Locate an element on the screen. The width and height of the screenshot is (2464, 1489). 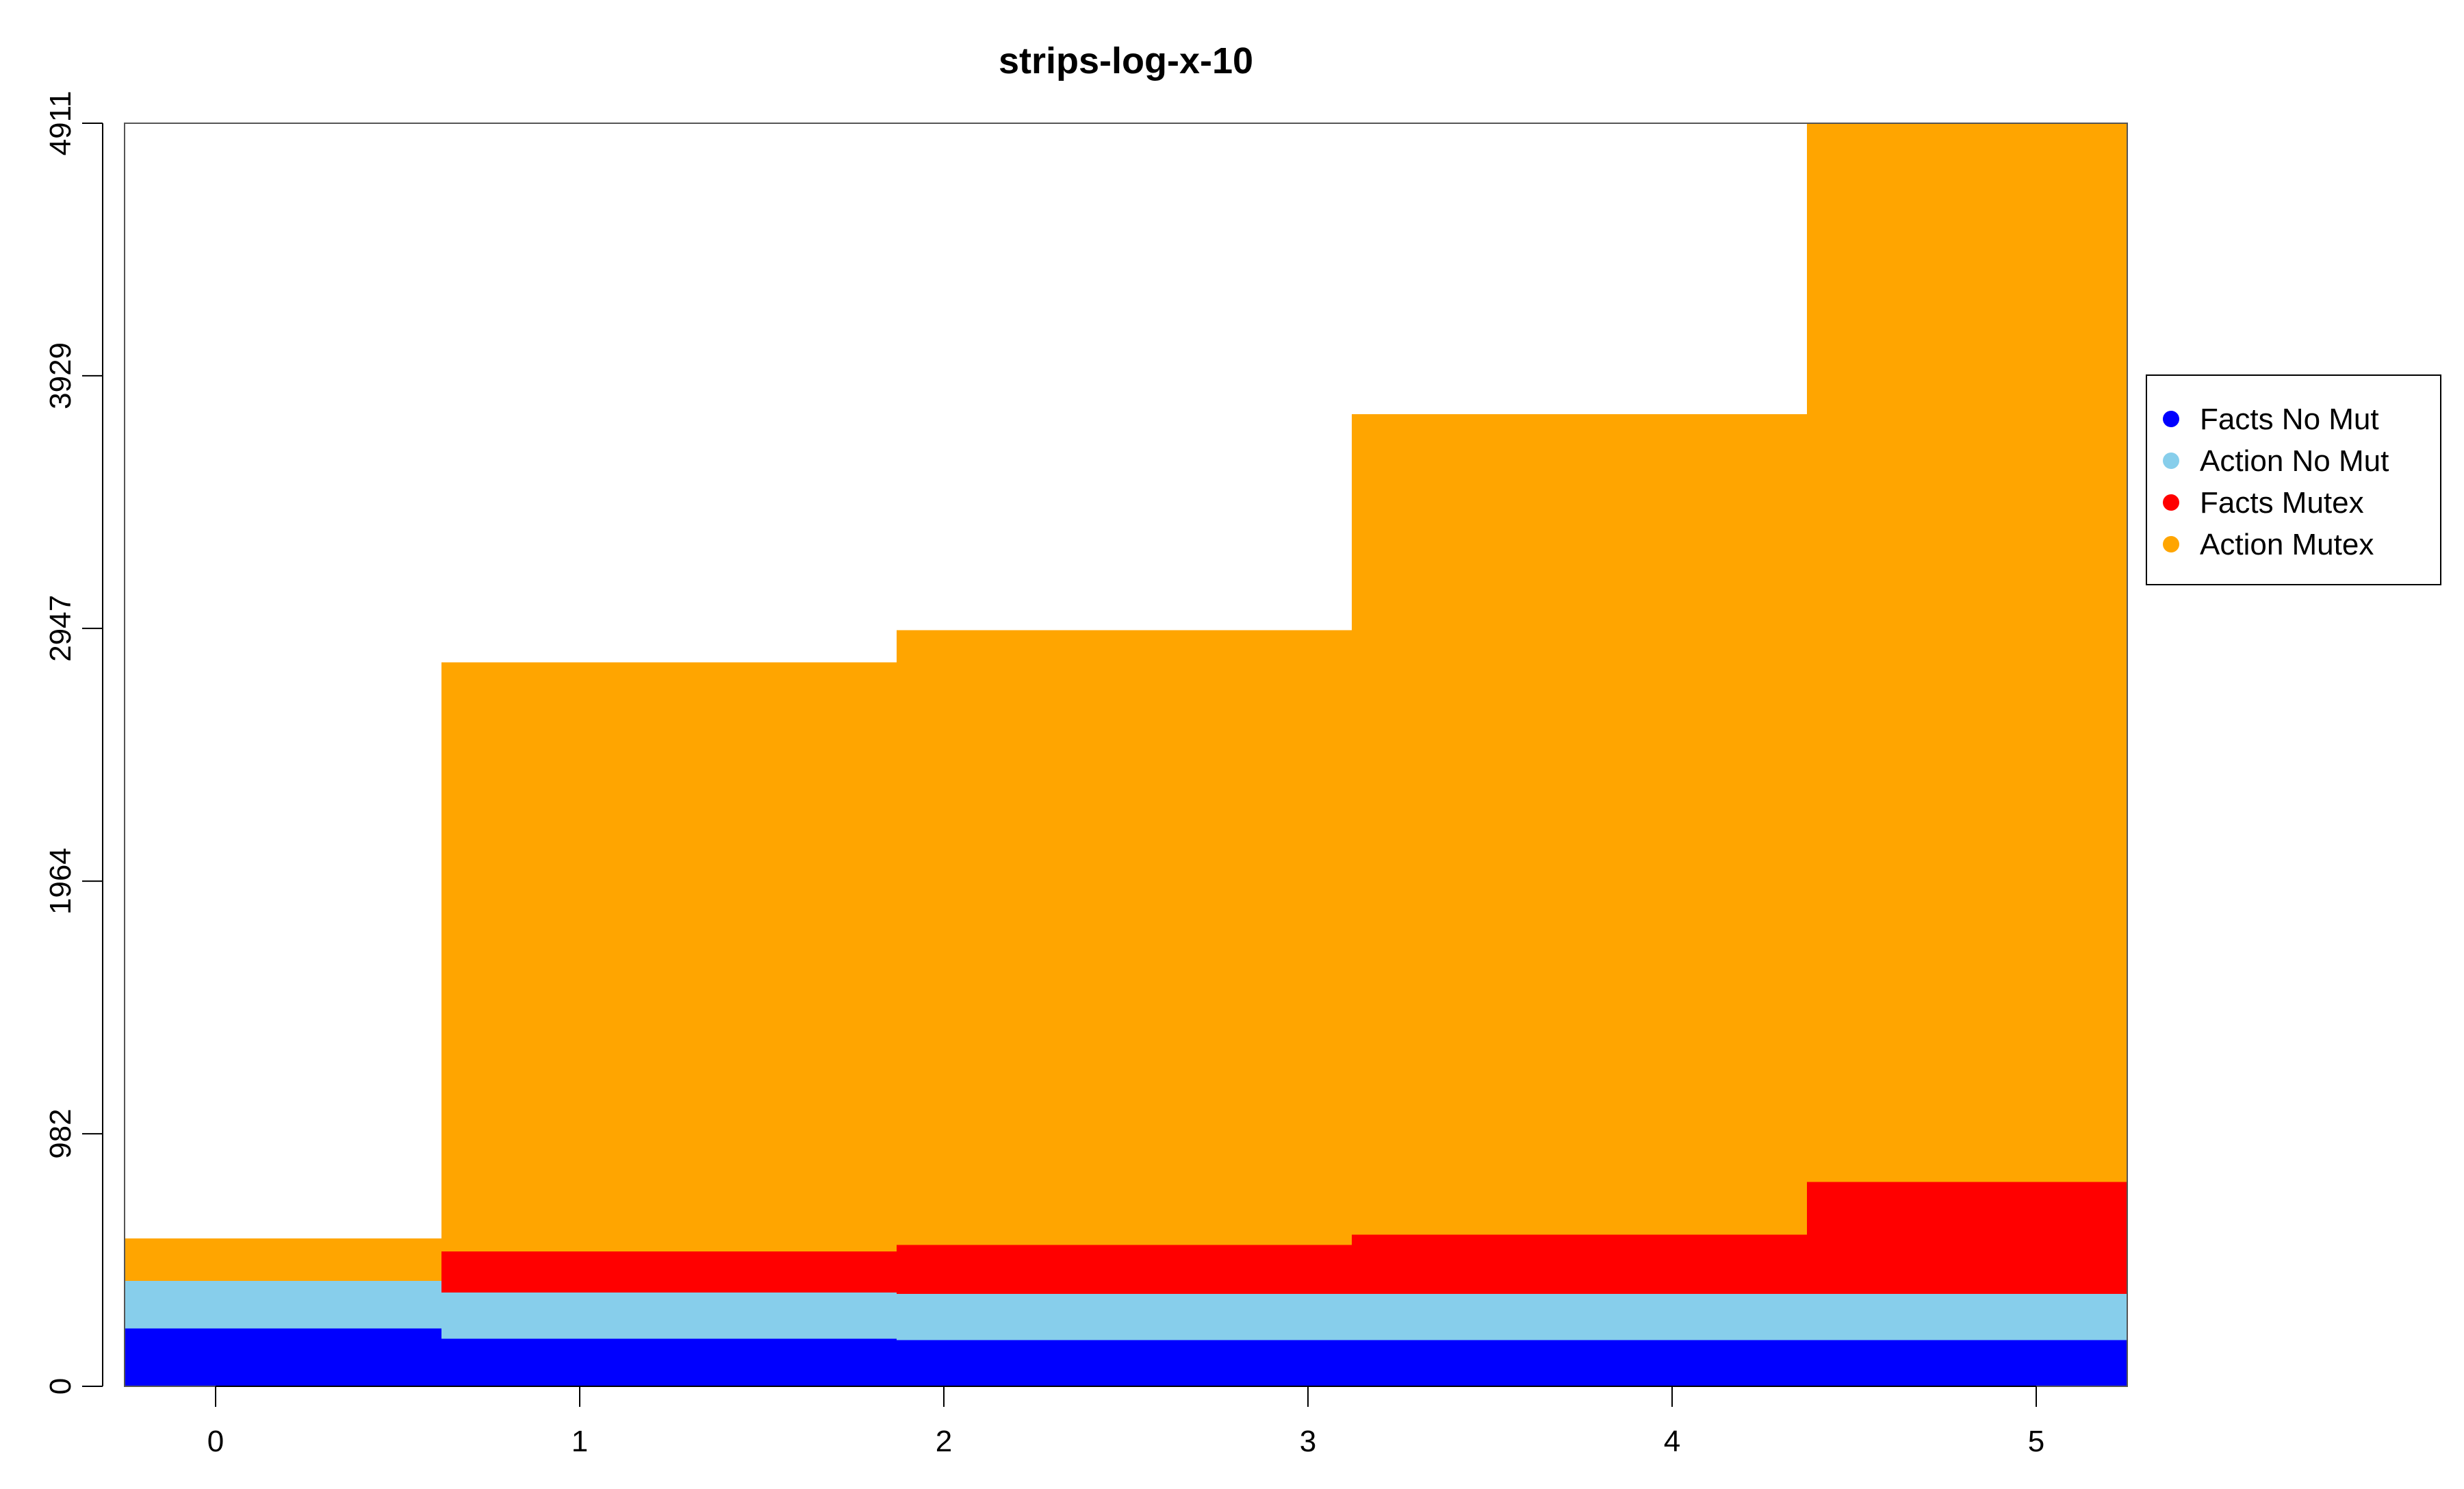
y-tick-label: 3929 is located at coordinates (61, 375).